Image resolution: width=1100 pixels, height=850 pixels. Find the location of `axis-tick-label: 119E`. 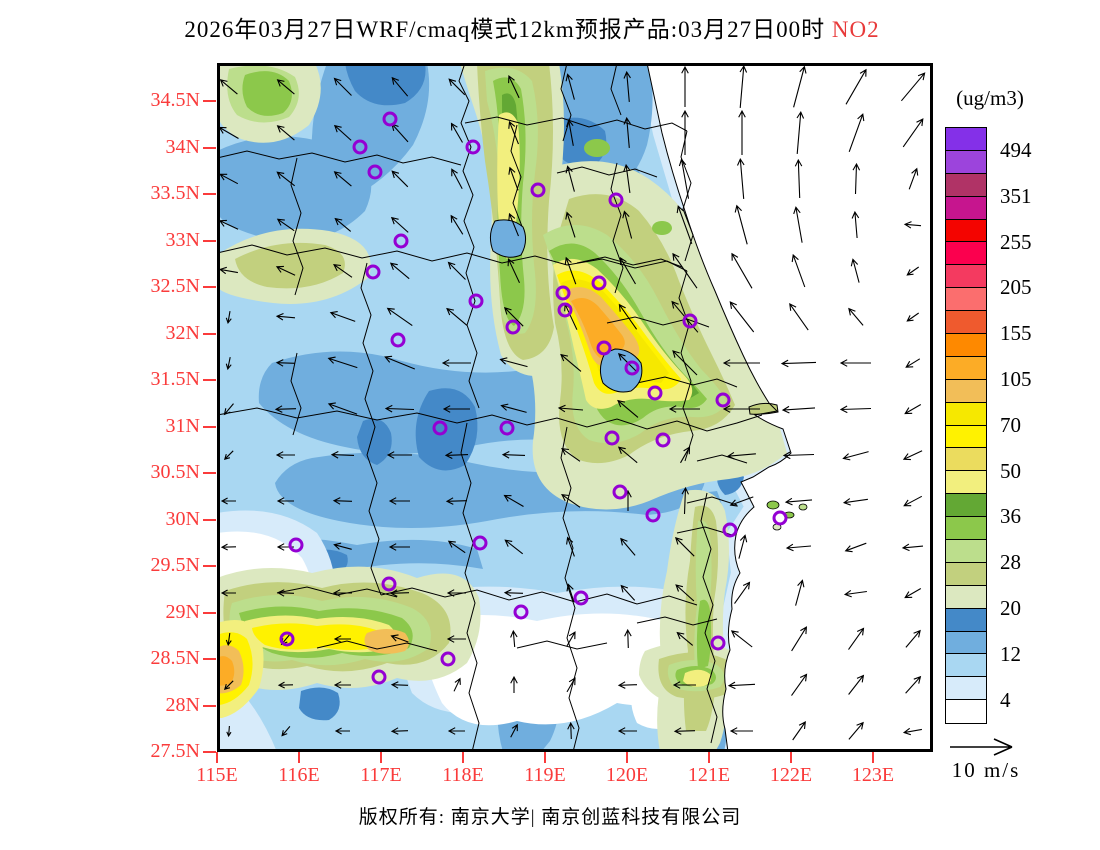

axis-tick-label: 119E is located at coordinates (545, 775).